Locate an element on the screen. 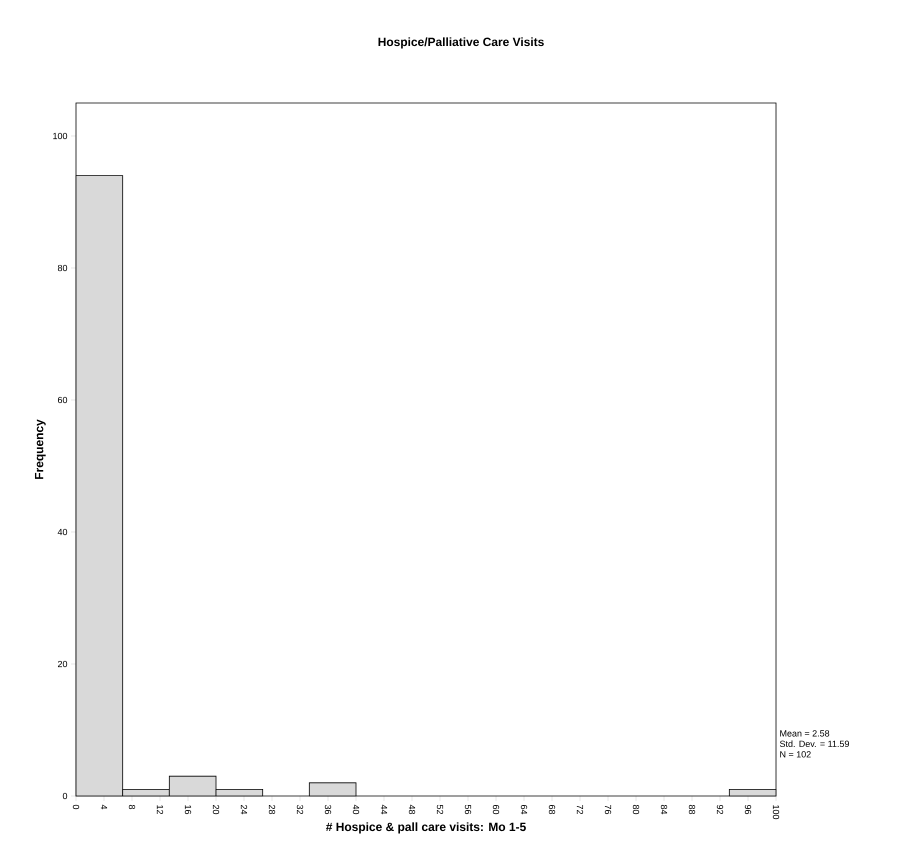 Image resolution: width=899 pixels, height=858 pixels. y-tick-label: 100 is located at coordinates (60, 136).